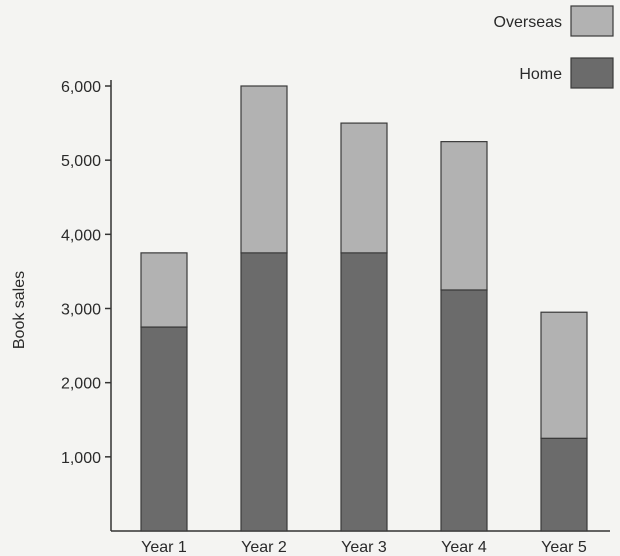  What do you see at coordinates (364, 547) in the screenshot?
I see `x-tick-label: Year 3` at bounding box center [364, 547].